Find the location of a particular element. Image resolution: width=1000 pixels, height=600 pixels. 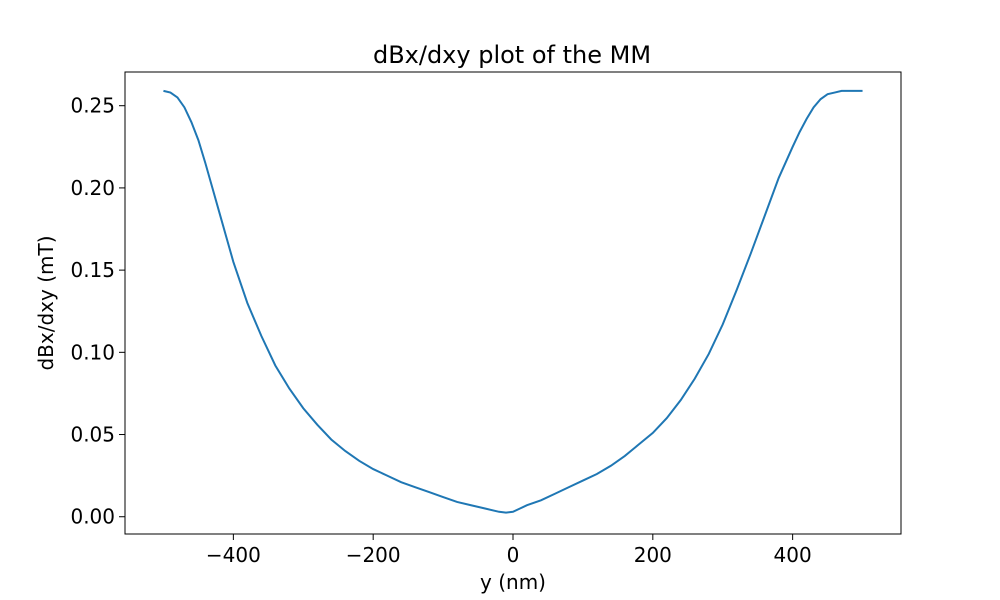

y-tick-label: 0.05 is located at coordinates (92, 435).